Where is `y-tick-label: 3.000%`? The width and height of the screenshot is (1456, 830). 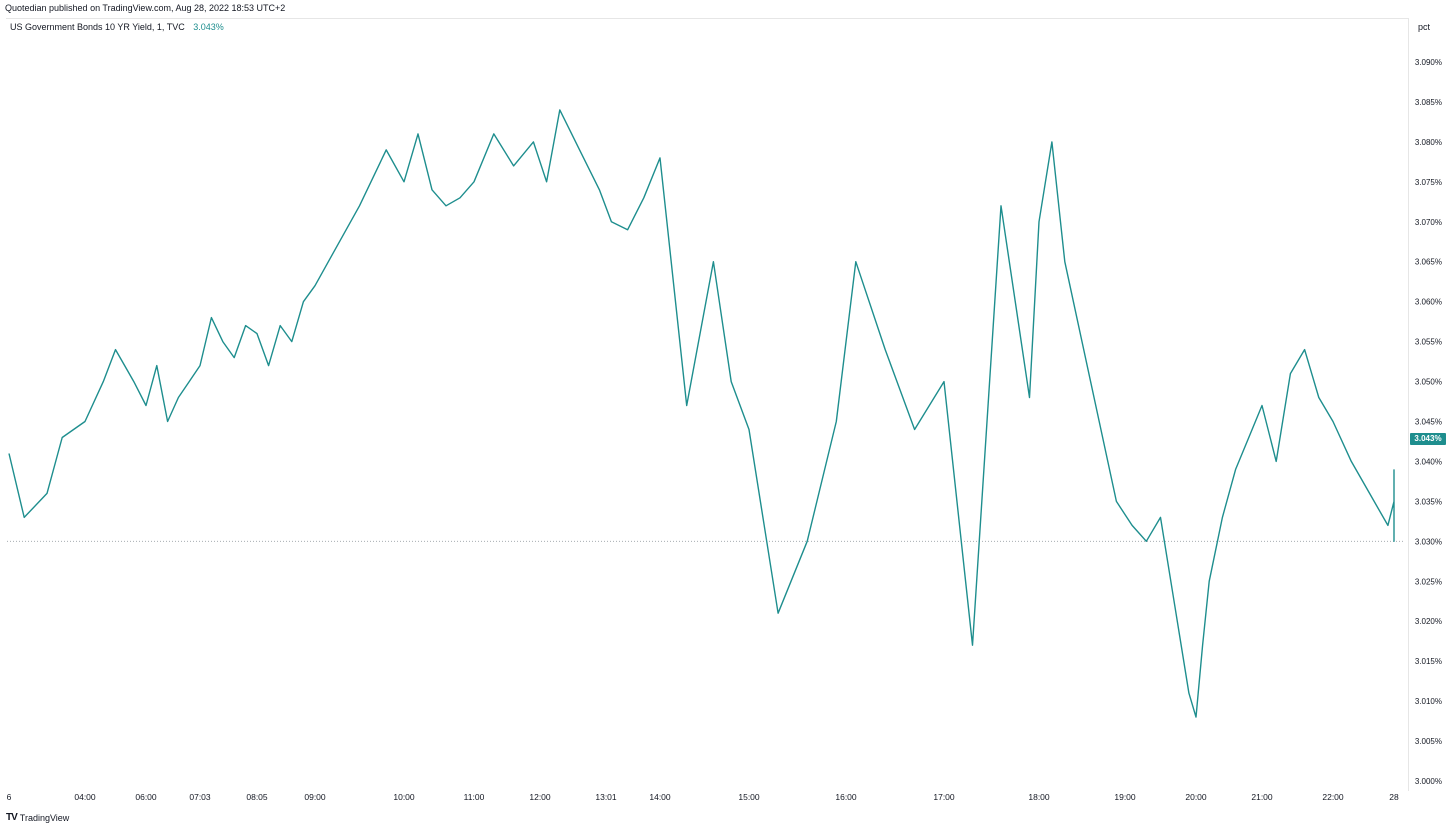
y-tick-label: 3.000% is located at coordinates (1428, 781).